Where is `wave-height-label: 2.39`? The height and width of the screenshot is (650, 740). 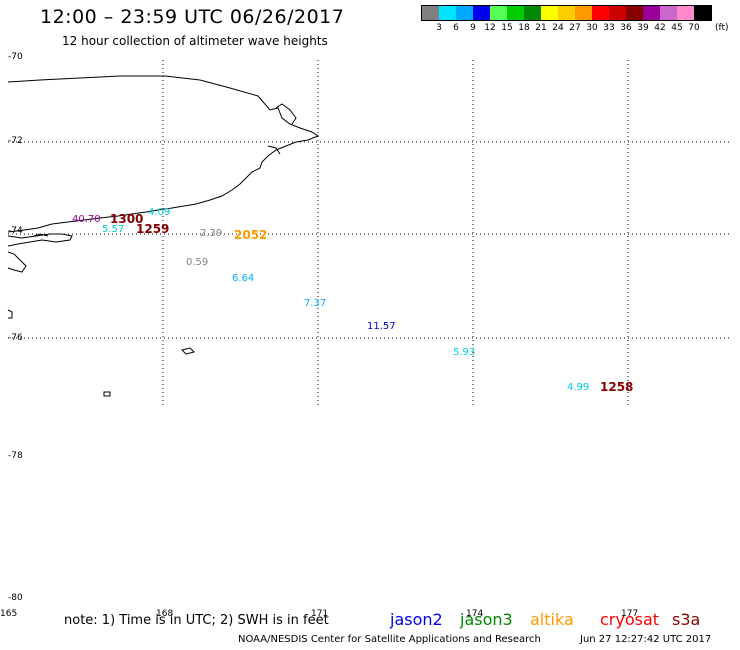
wave-height-label: 2.39 is located at coordinates (211, 233).